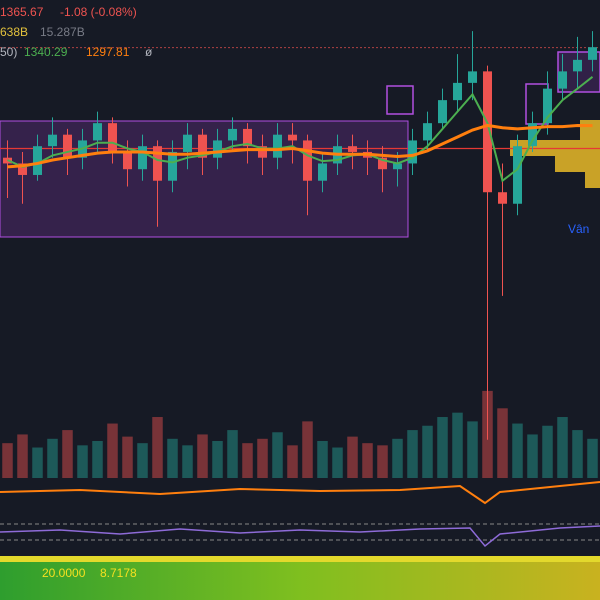  I want to click on ma-value: 1297.81, so click(108, 52).